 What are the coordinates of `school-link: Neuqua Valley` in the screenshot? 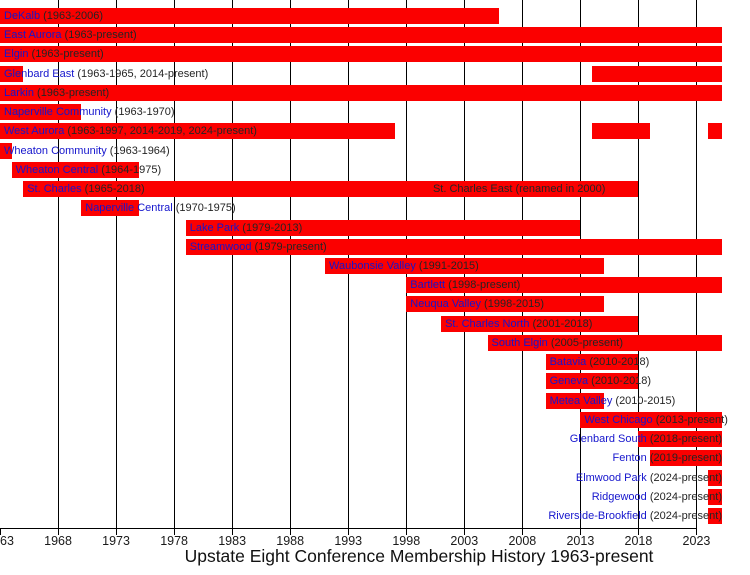 It's located at (445, 304).